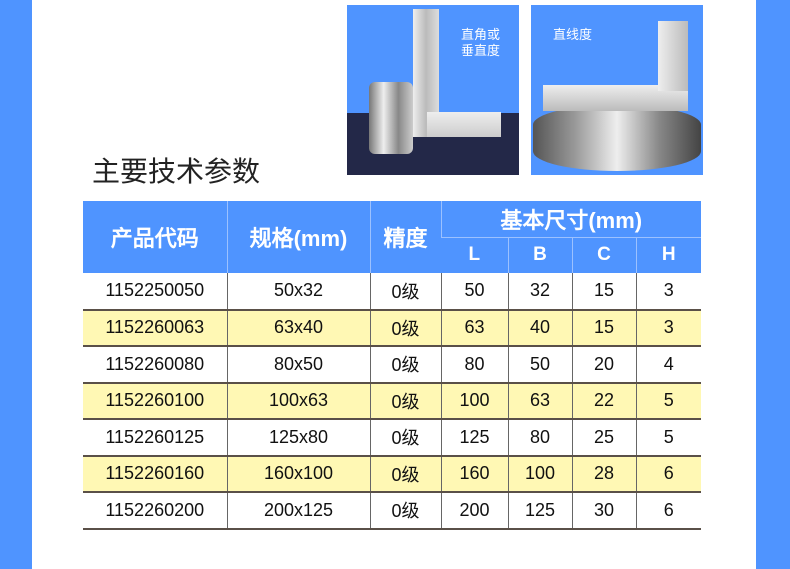 This screenshot has width=790, height=569. I want to click on cell-spec: 200x125, so click(298, 511).